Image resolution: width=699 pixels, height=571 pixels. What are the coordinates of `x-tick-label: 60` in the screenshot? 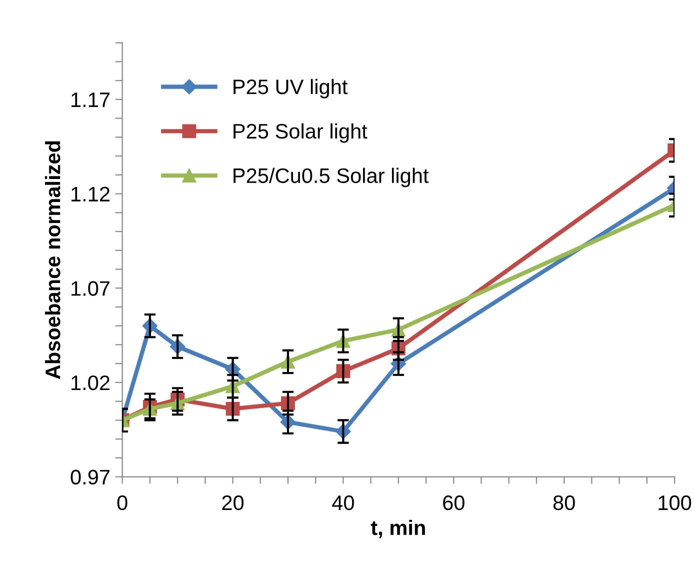 It's located at (453, 502).